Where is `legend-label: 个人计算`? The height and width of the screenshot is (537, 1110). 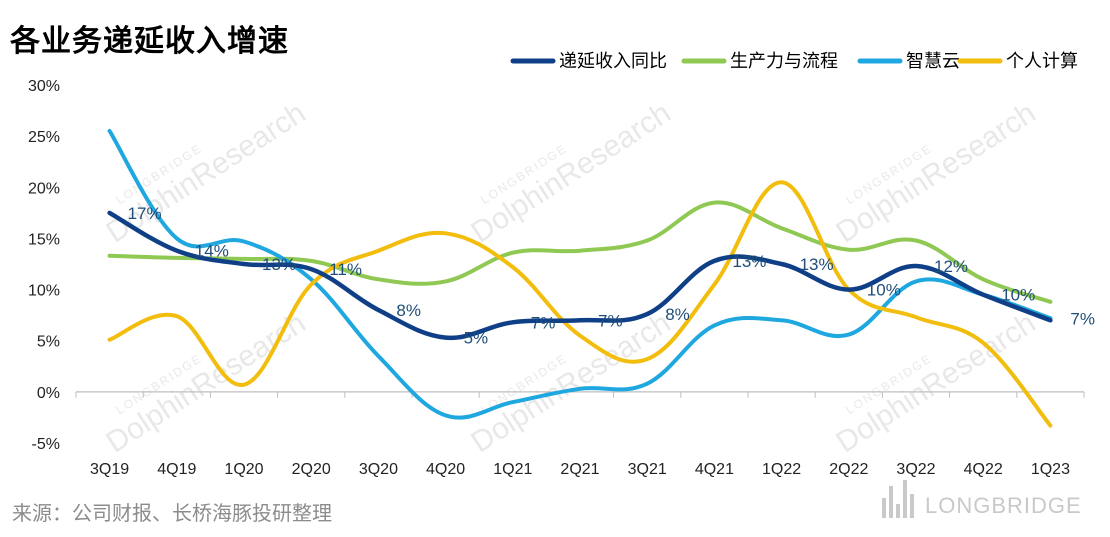
legend-label: 个人计算 is located at coordinates (1042, 61).